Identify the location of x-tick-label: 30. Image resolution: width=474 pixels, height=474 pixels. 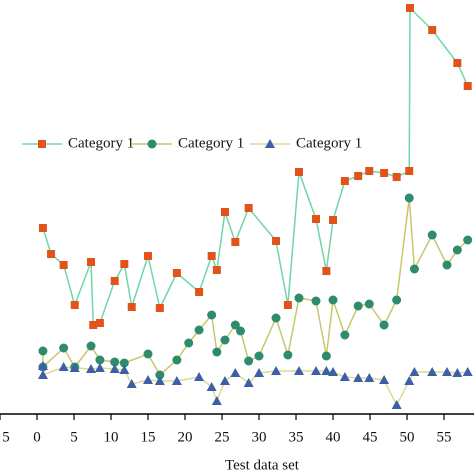
(259, 437).